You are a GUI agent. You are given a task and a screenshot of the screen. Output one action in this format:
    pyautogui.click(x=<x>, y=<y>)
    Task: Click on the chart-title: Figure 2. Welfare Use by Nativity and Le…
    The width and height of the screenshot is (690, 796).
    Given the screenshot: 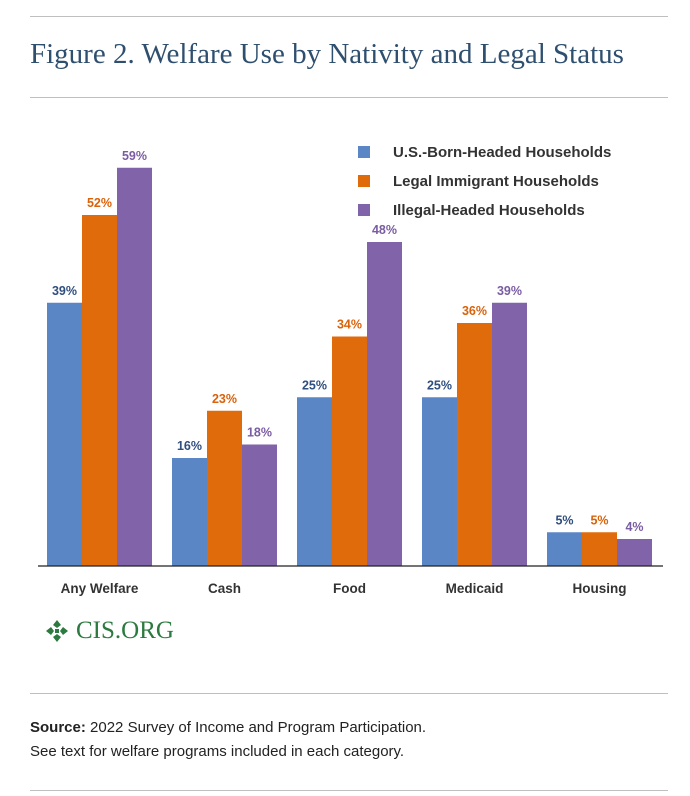 What is the action you would take?
    pyautogui.click(x=327, y=54)
    